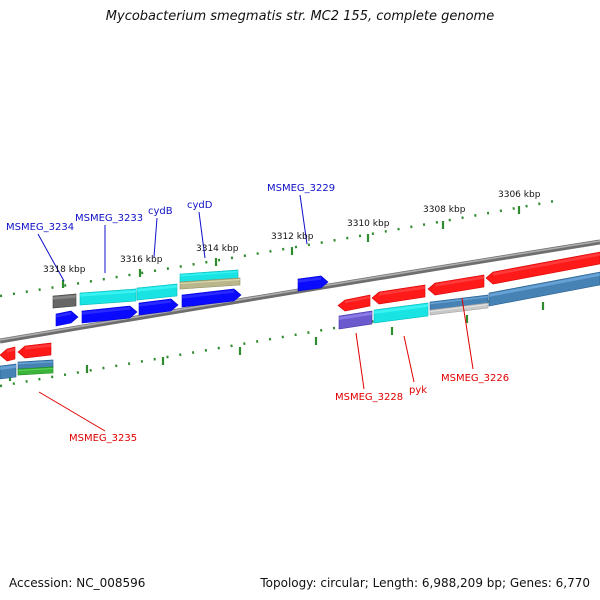  I want to click on gene-label-msmeg-3234: MSMEG_3234, so click(40, 227).